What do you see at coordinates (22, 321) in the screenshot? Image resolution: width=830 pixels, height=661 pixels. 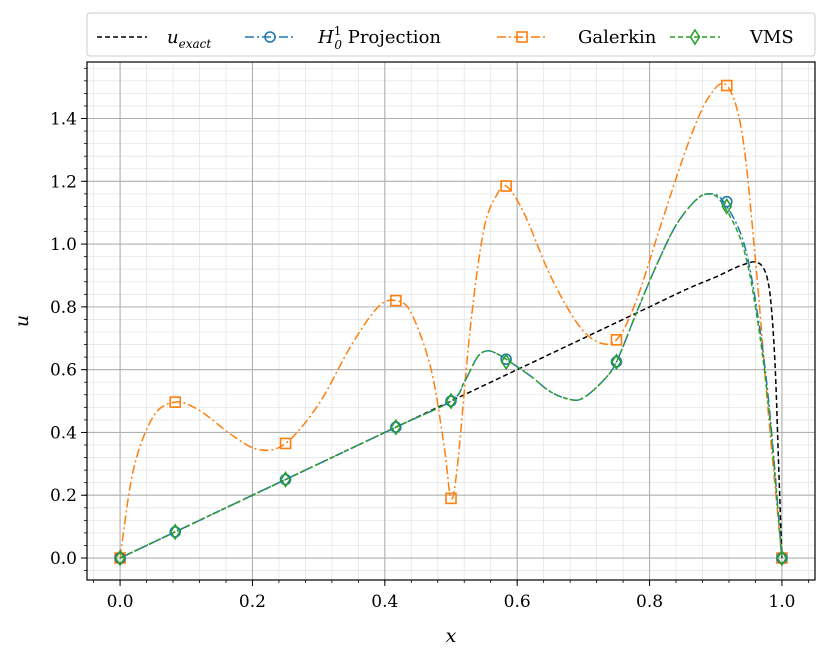 I see `y-axis-label: u` at bounding box center [22, 321].